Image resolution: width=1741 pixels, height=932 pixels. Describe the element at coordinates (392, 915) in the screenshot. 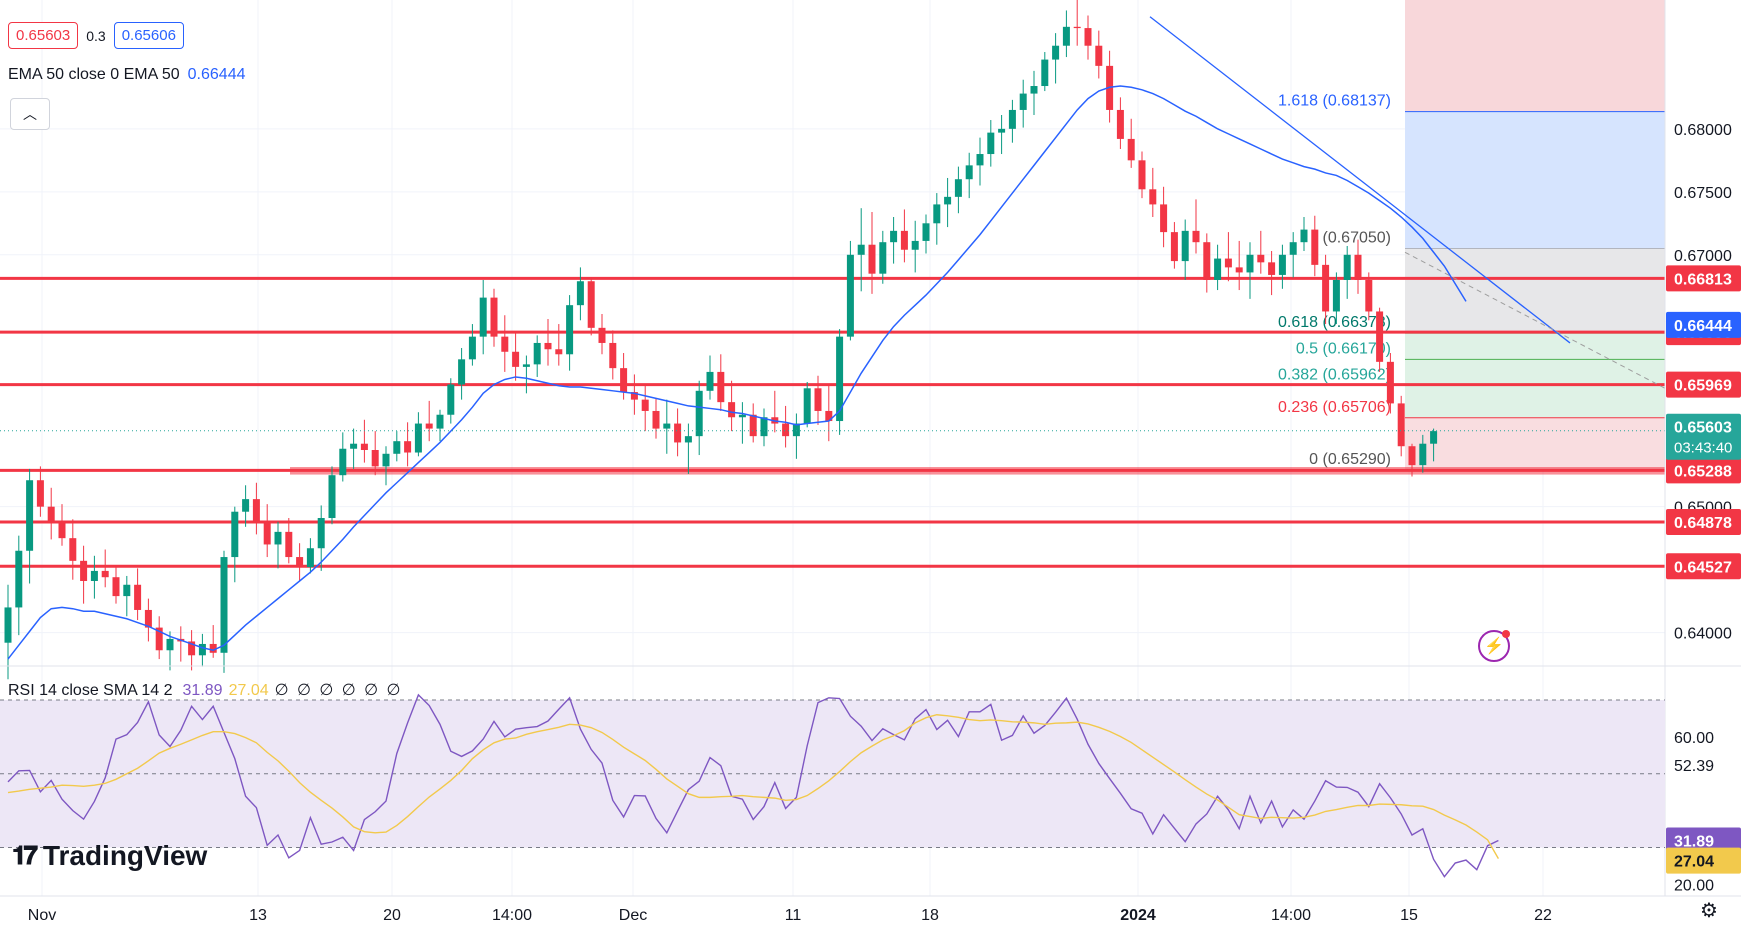

I see `time-tick-label: 20` at that location.